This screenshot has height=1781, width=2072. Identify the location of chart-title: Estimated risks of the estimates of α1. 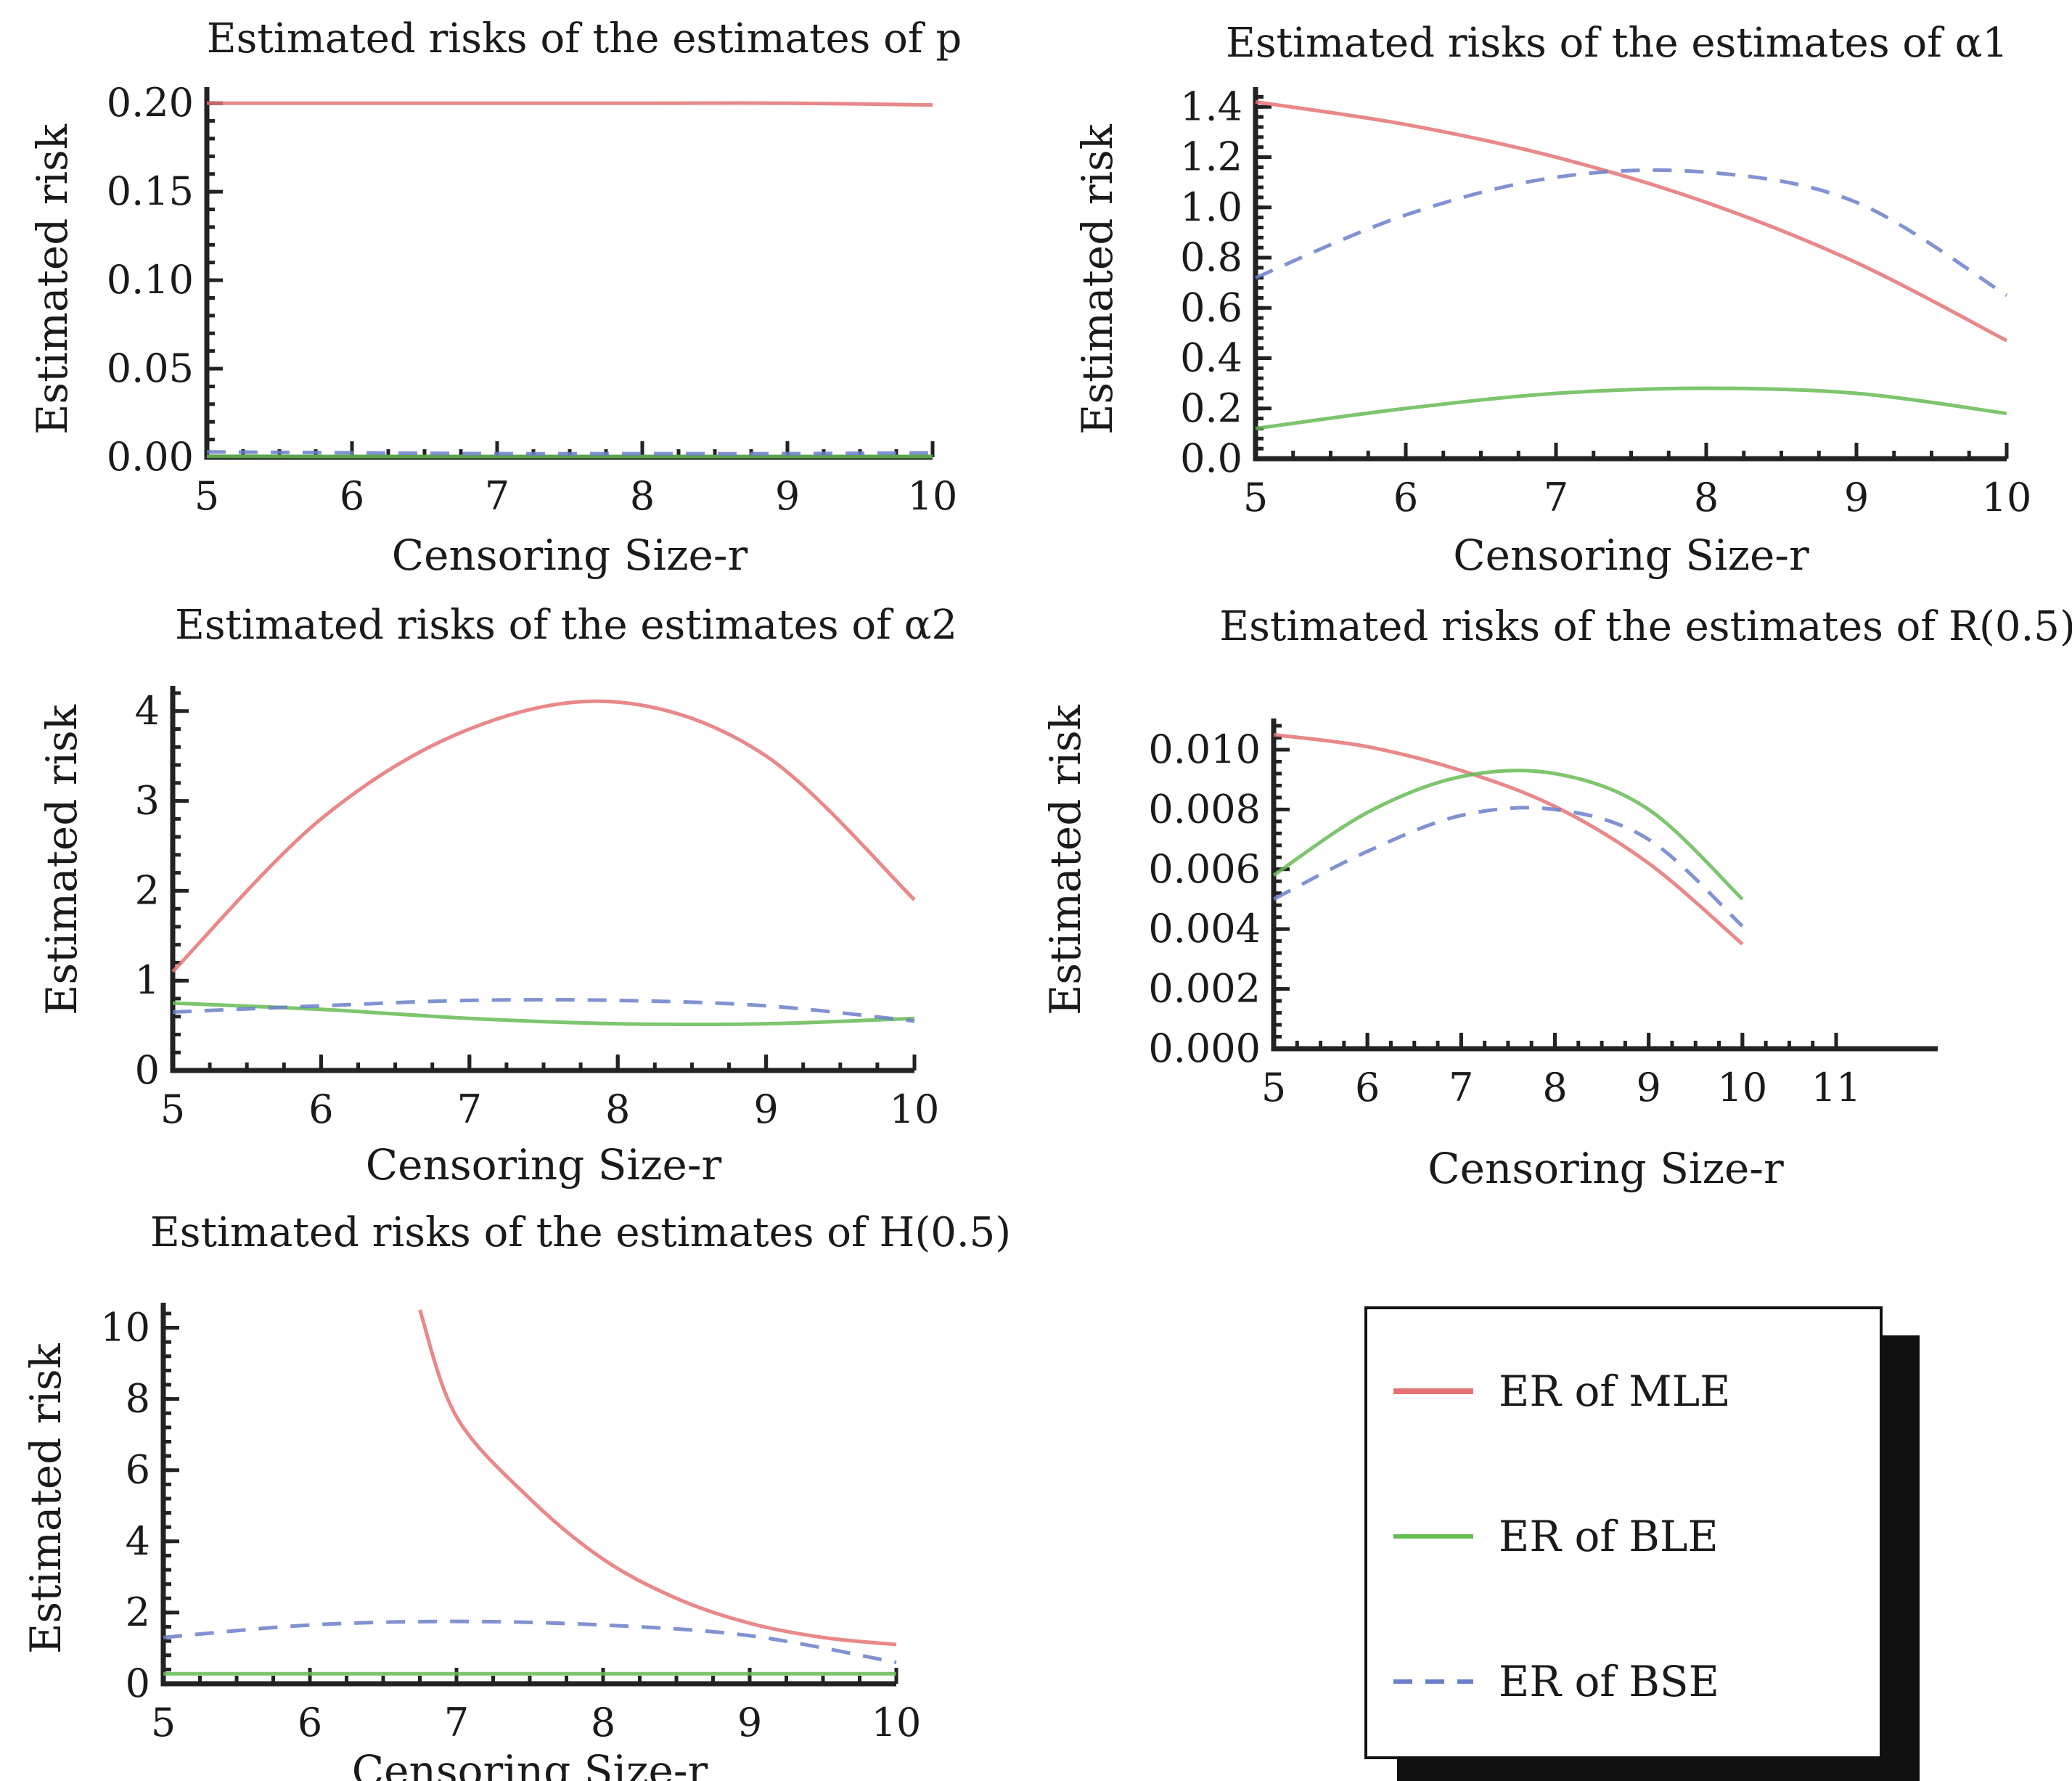
(1617, 43).